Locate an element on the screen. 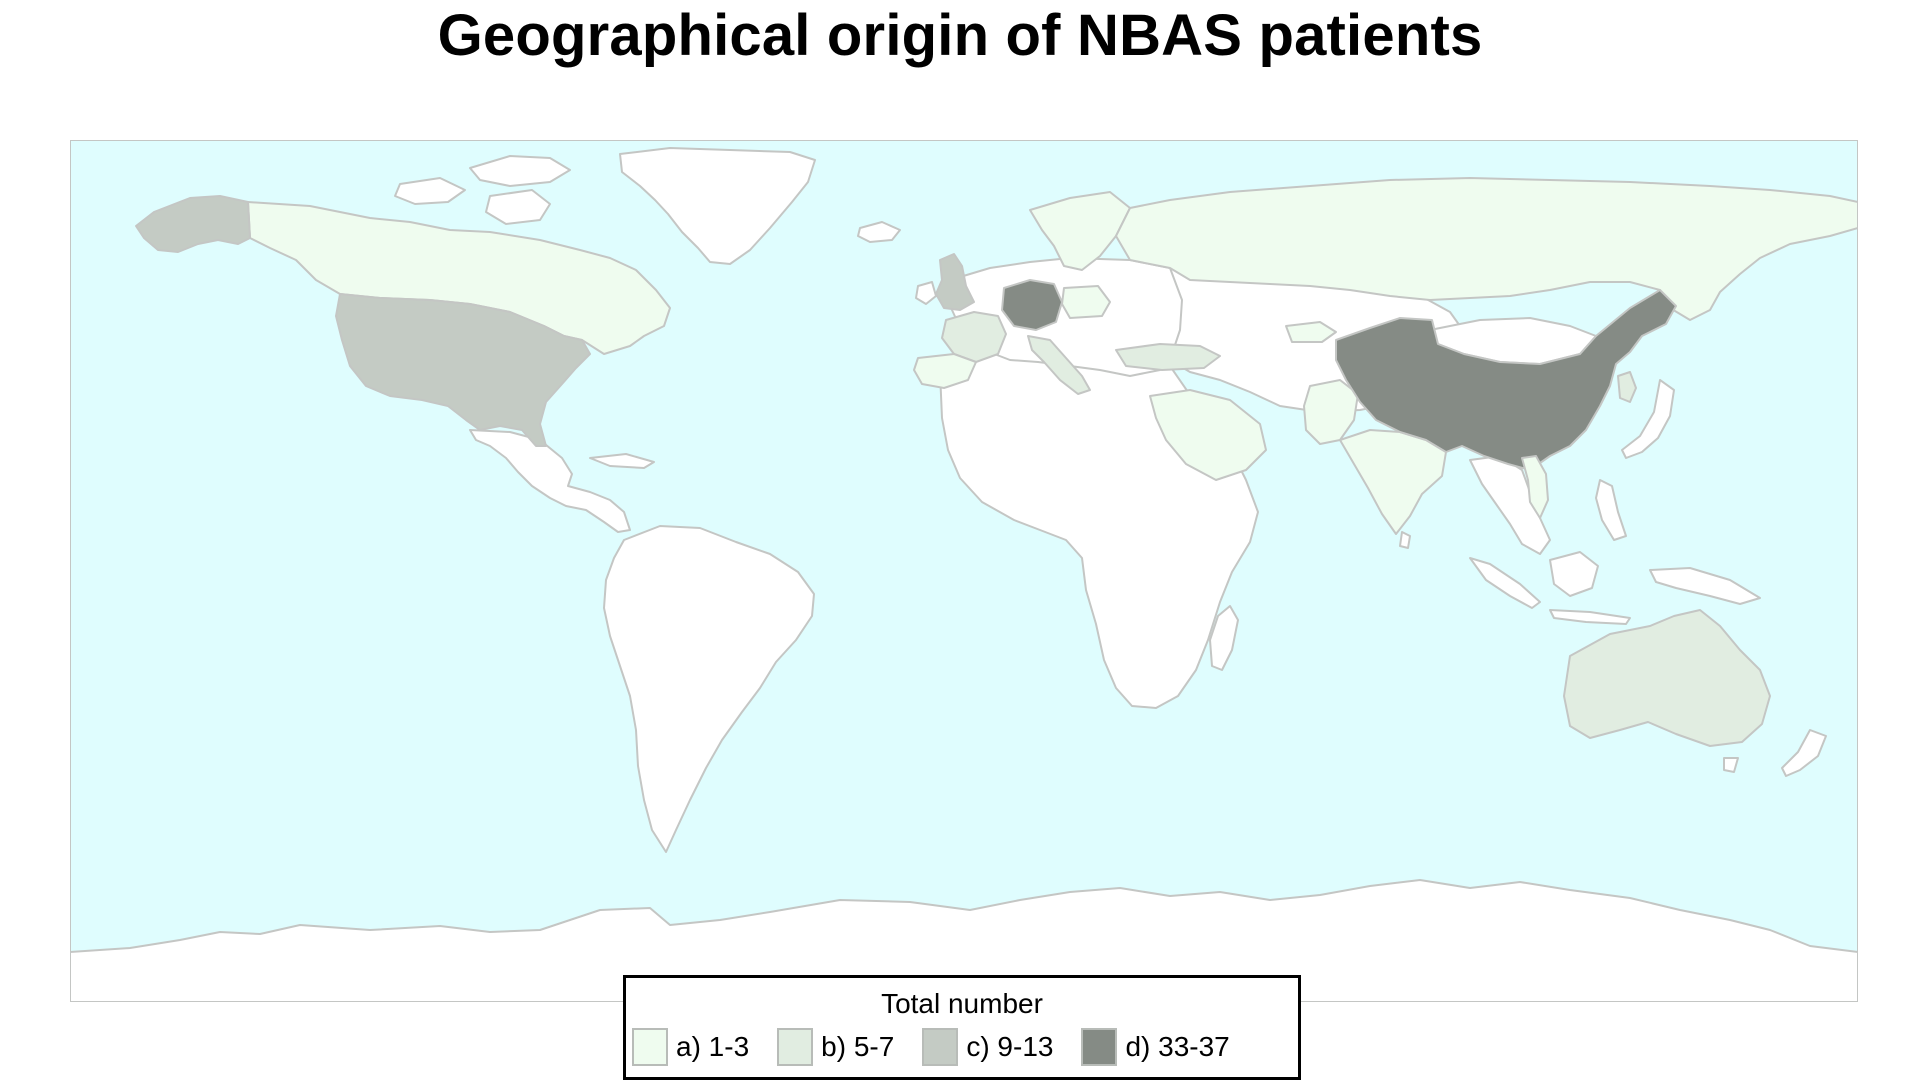 The height and width of the screenshot is (1080, 1920). tasmania is located at coordinates (1731, 765).